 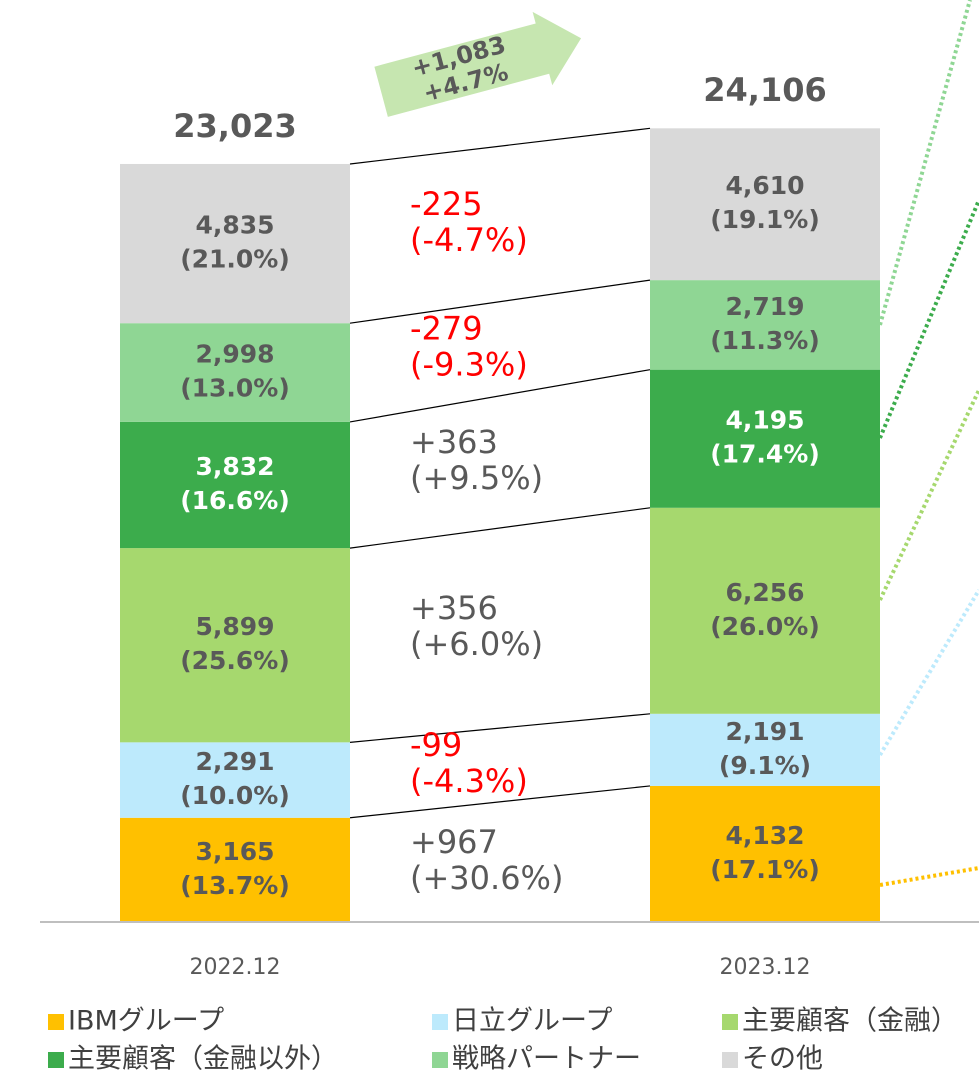 I want to click on share-label: (11.3%), so click(x=765, y=340).